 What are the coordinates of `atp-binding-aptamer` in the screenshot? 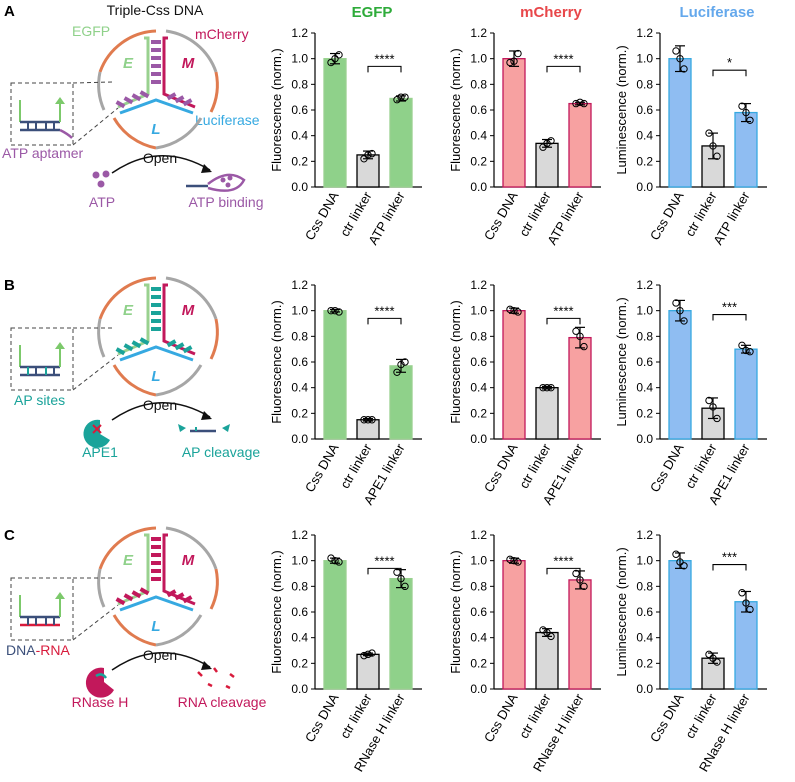 It's located at (216, 182).